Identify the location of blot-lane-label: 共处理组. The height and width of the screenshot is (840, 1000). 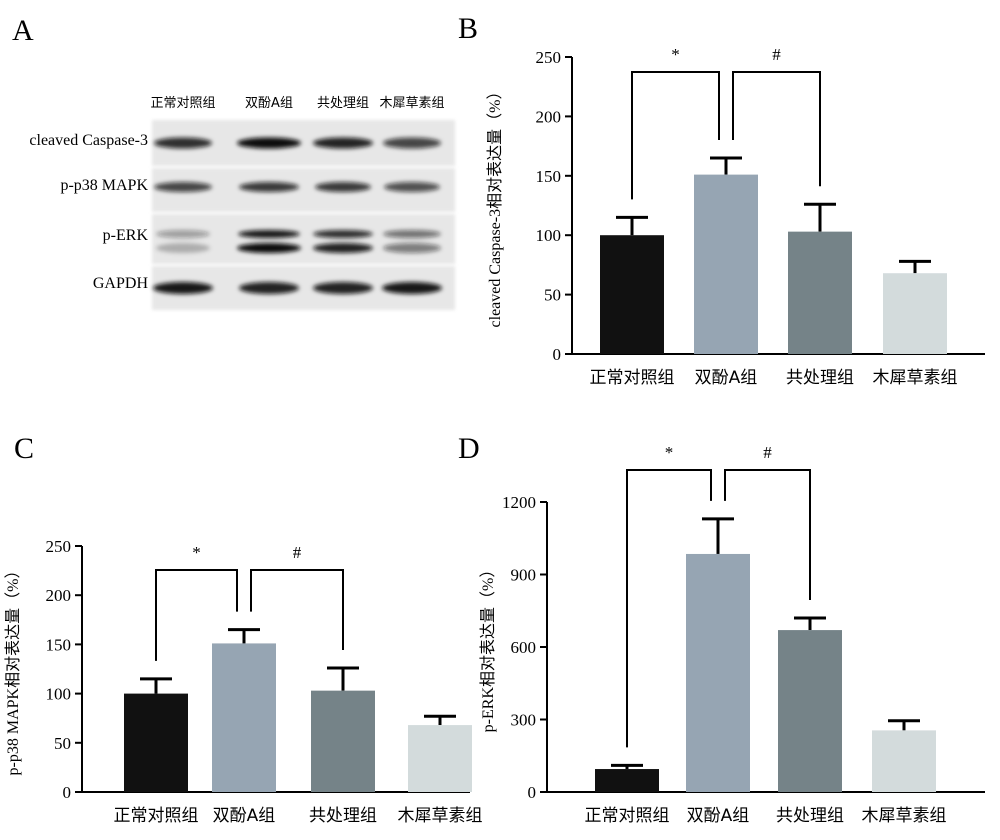
(343, 103).